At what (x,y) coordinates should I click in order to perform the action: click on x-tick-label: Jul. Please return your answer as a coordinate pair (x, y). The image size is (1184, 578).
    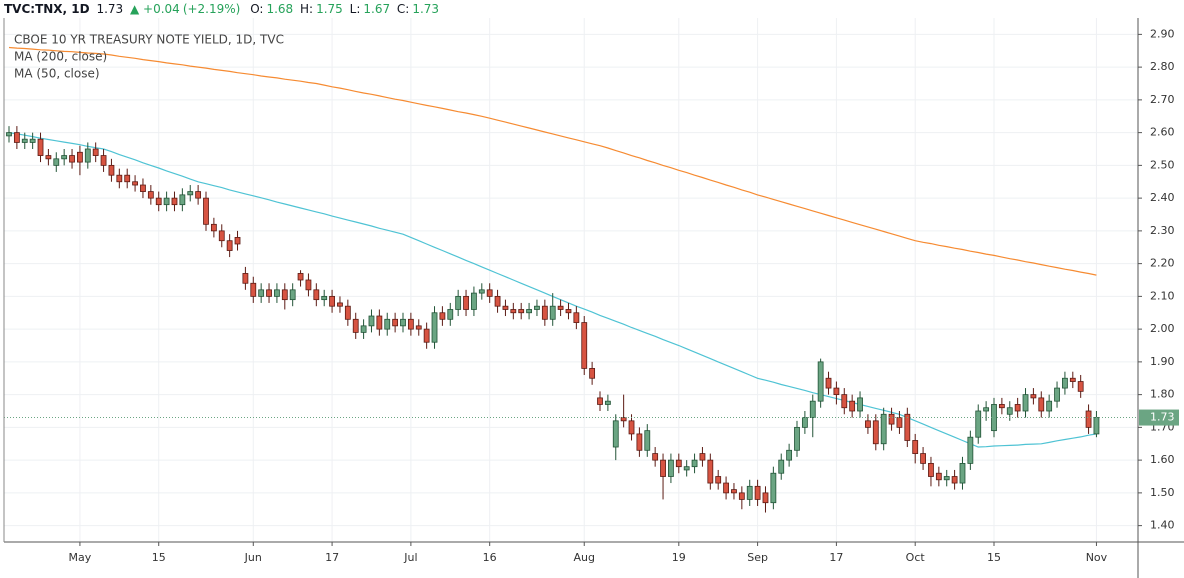
    Looking at the image, I should click on (410, 557).